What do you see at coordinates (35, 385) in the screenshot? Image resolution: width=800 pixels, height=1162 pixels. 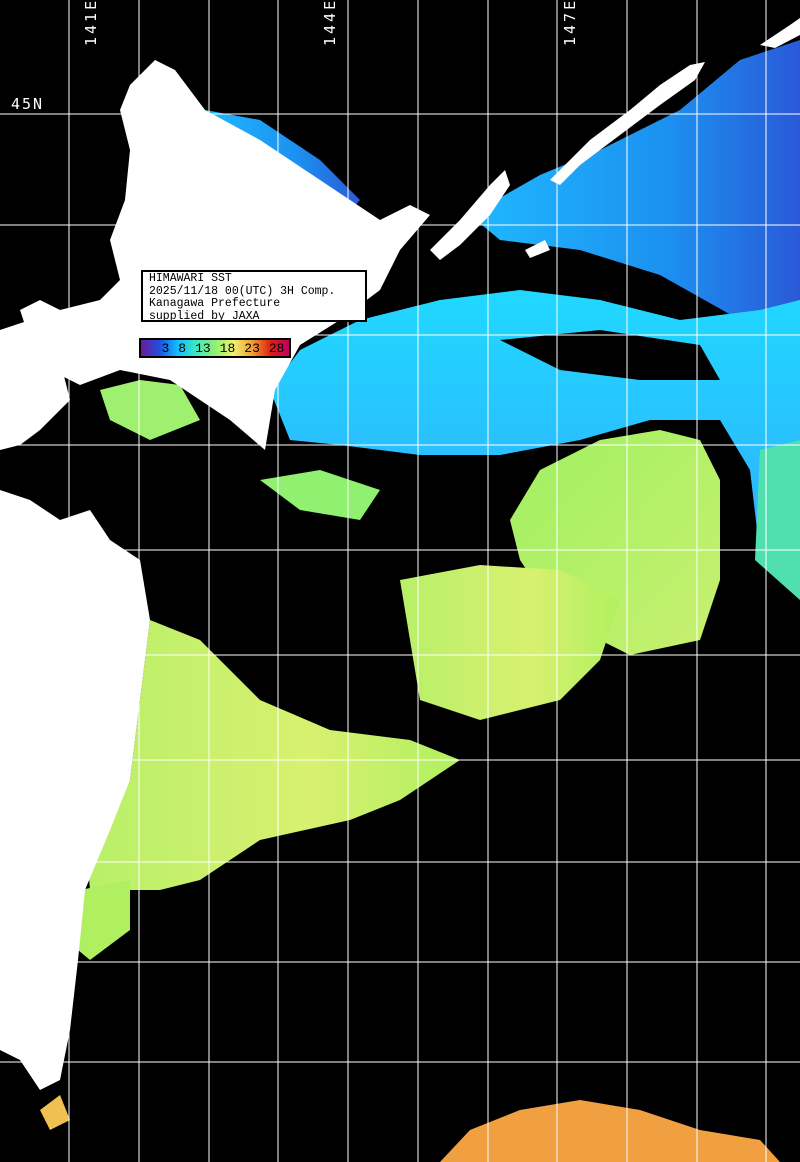 I see `hokkaido-west` at bounding box center [35, 385].